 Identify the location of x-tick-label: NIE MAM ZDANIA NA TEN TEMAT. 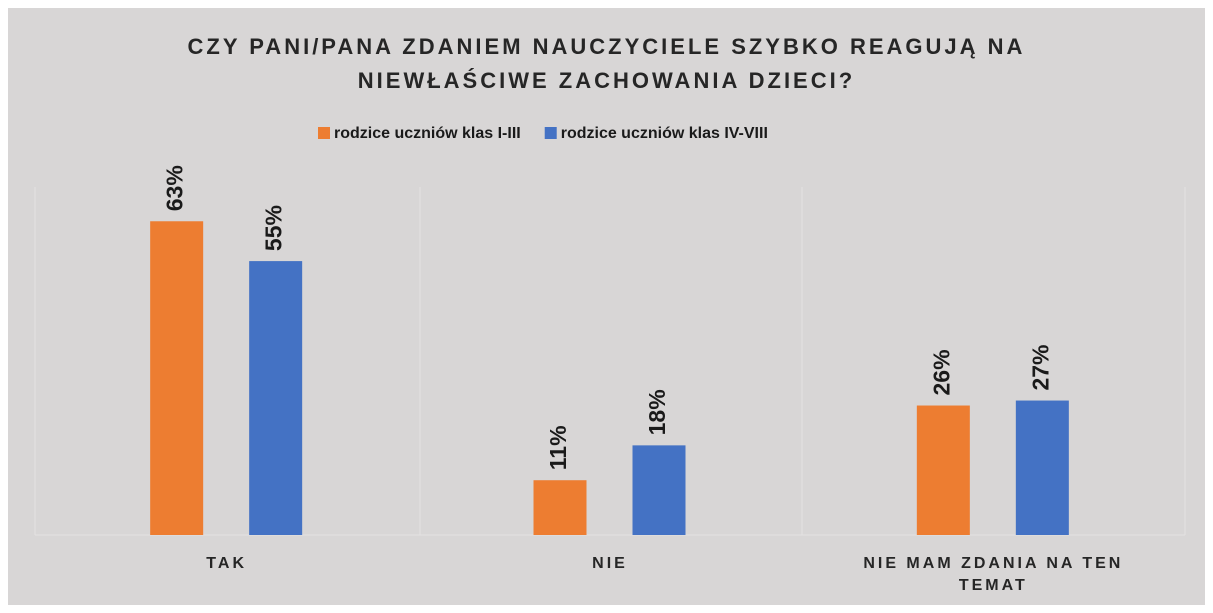
(993, 574).